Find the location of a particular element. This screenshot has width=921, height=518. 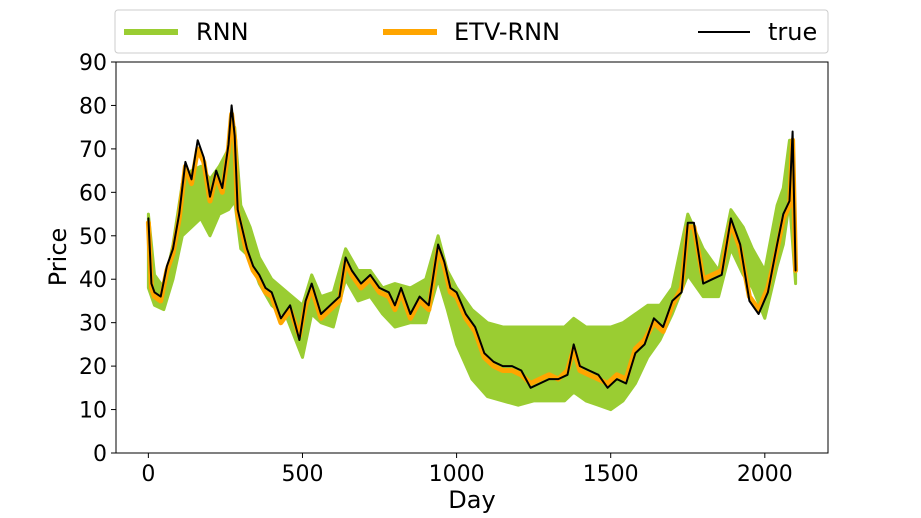

y-tick-label: 40 is located at coordinates (93, 280).